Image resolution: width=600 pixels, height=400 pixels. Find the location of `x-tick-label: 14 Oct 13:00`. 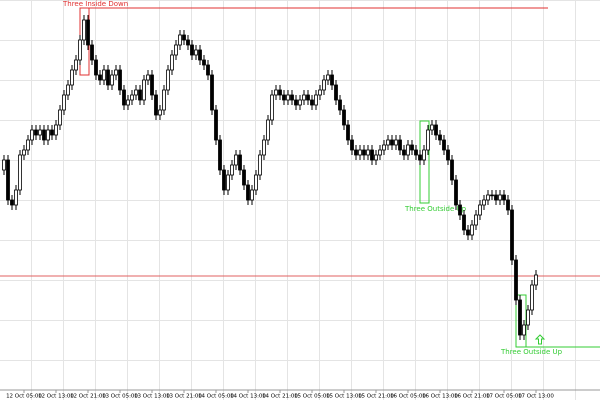

x-tick-label: 14 Oct 13:00 is located at coordinates (248, 397).